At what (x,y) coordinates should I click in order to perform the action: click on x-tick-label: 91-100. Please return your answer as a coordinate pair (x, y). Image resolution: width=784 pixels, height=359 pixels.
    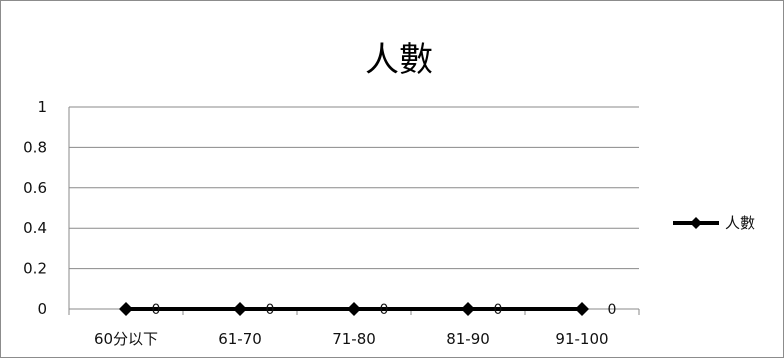
    Looking at the image, I should click on (581, 339).